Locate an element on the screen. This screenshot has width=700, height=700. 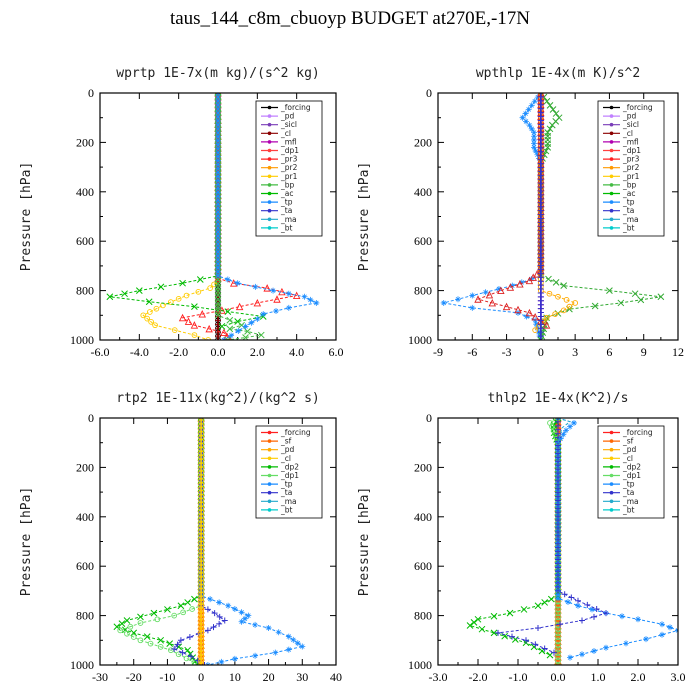
x-tick-label: 12 is located at coordinates (678, 352).